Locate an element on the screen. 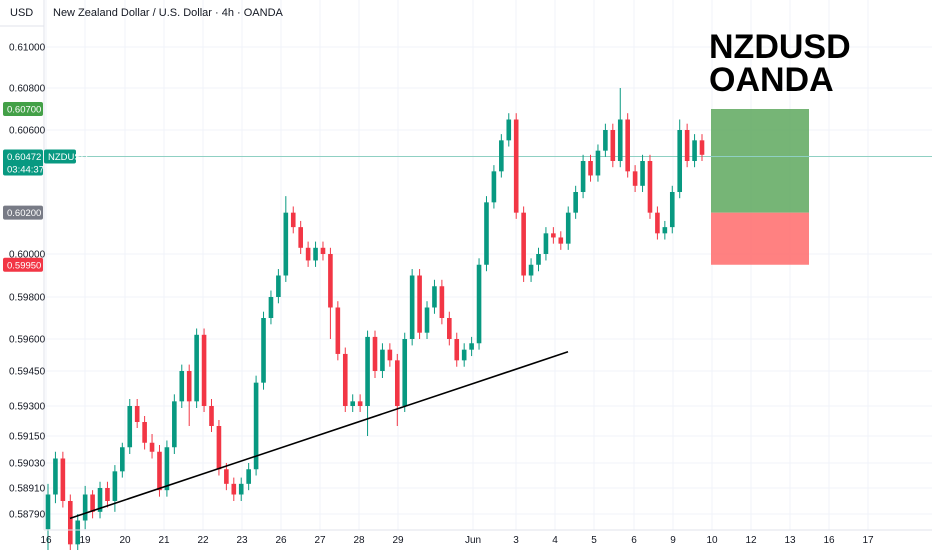 This screenshot has height=550, width=932. current-price-badge-countdown: 03:44:37 is located at coordinates (25, 169).